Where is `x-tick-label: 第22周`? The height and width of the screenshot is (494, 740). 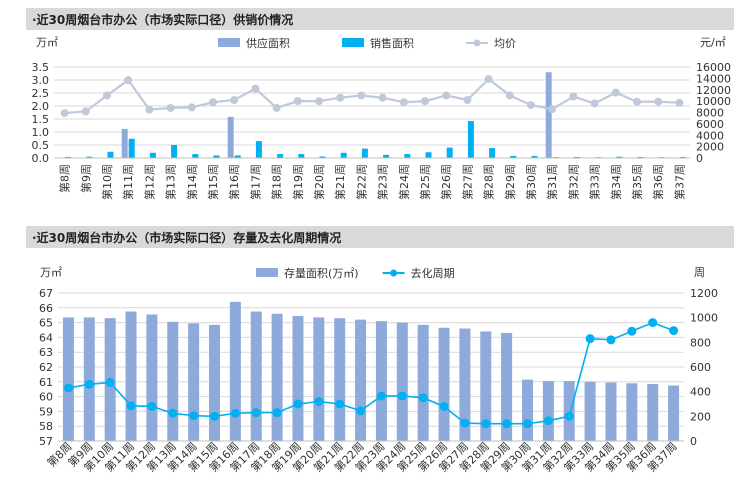
x-tick-label: 第22周 is located at coordinates (361, 182).